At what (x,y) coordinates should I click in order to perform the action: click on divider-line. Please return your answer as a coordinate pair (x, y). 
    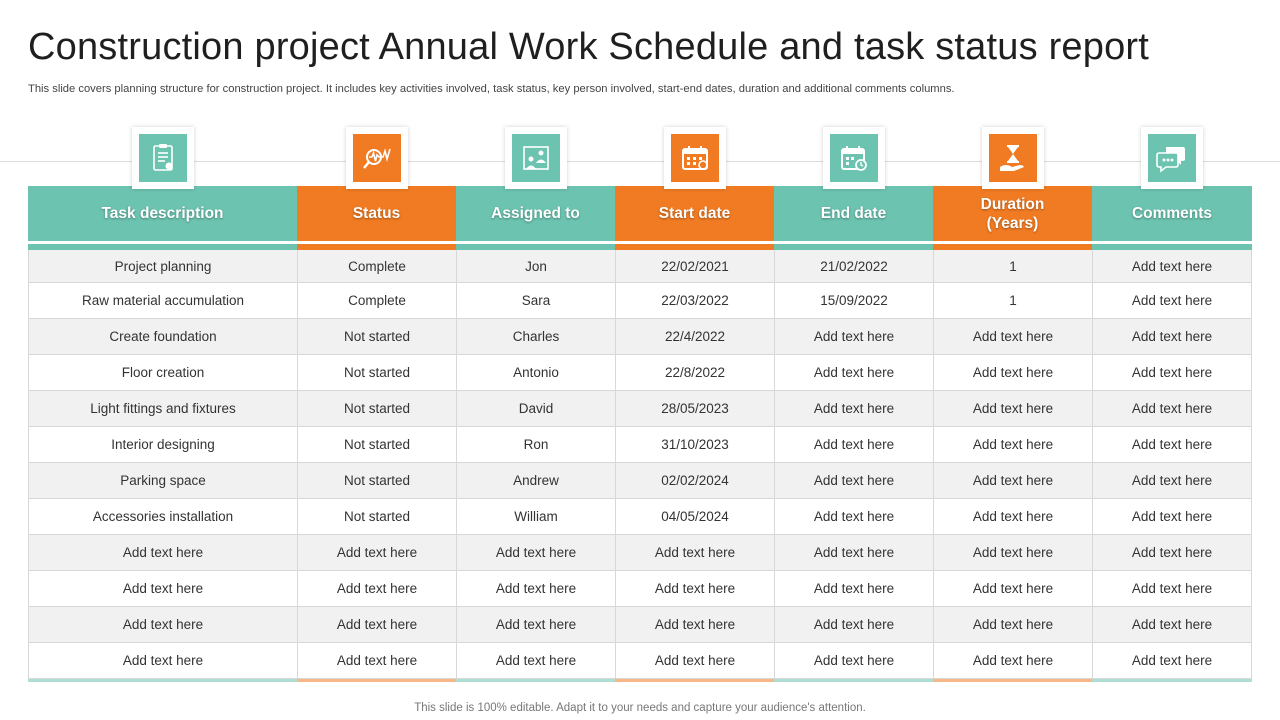
    Looking at the image, I should click on (640, 161).